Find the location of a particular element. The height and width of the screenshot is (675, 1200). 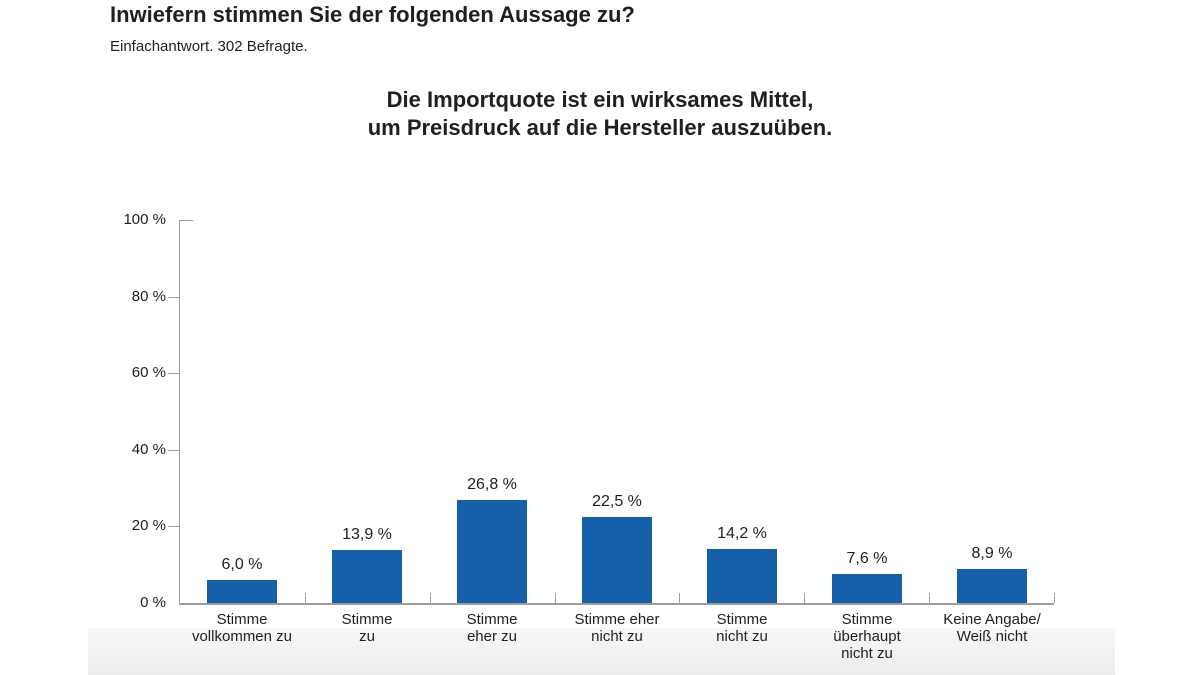

y-axis-tick-label: 40 % is located at coordinates (148, 449).